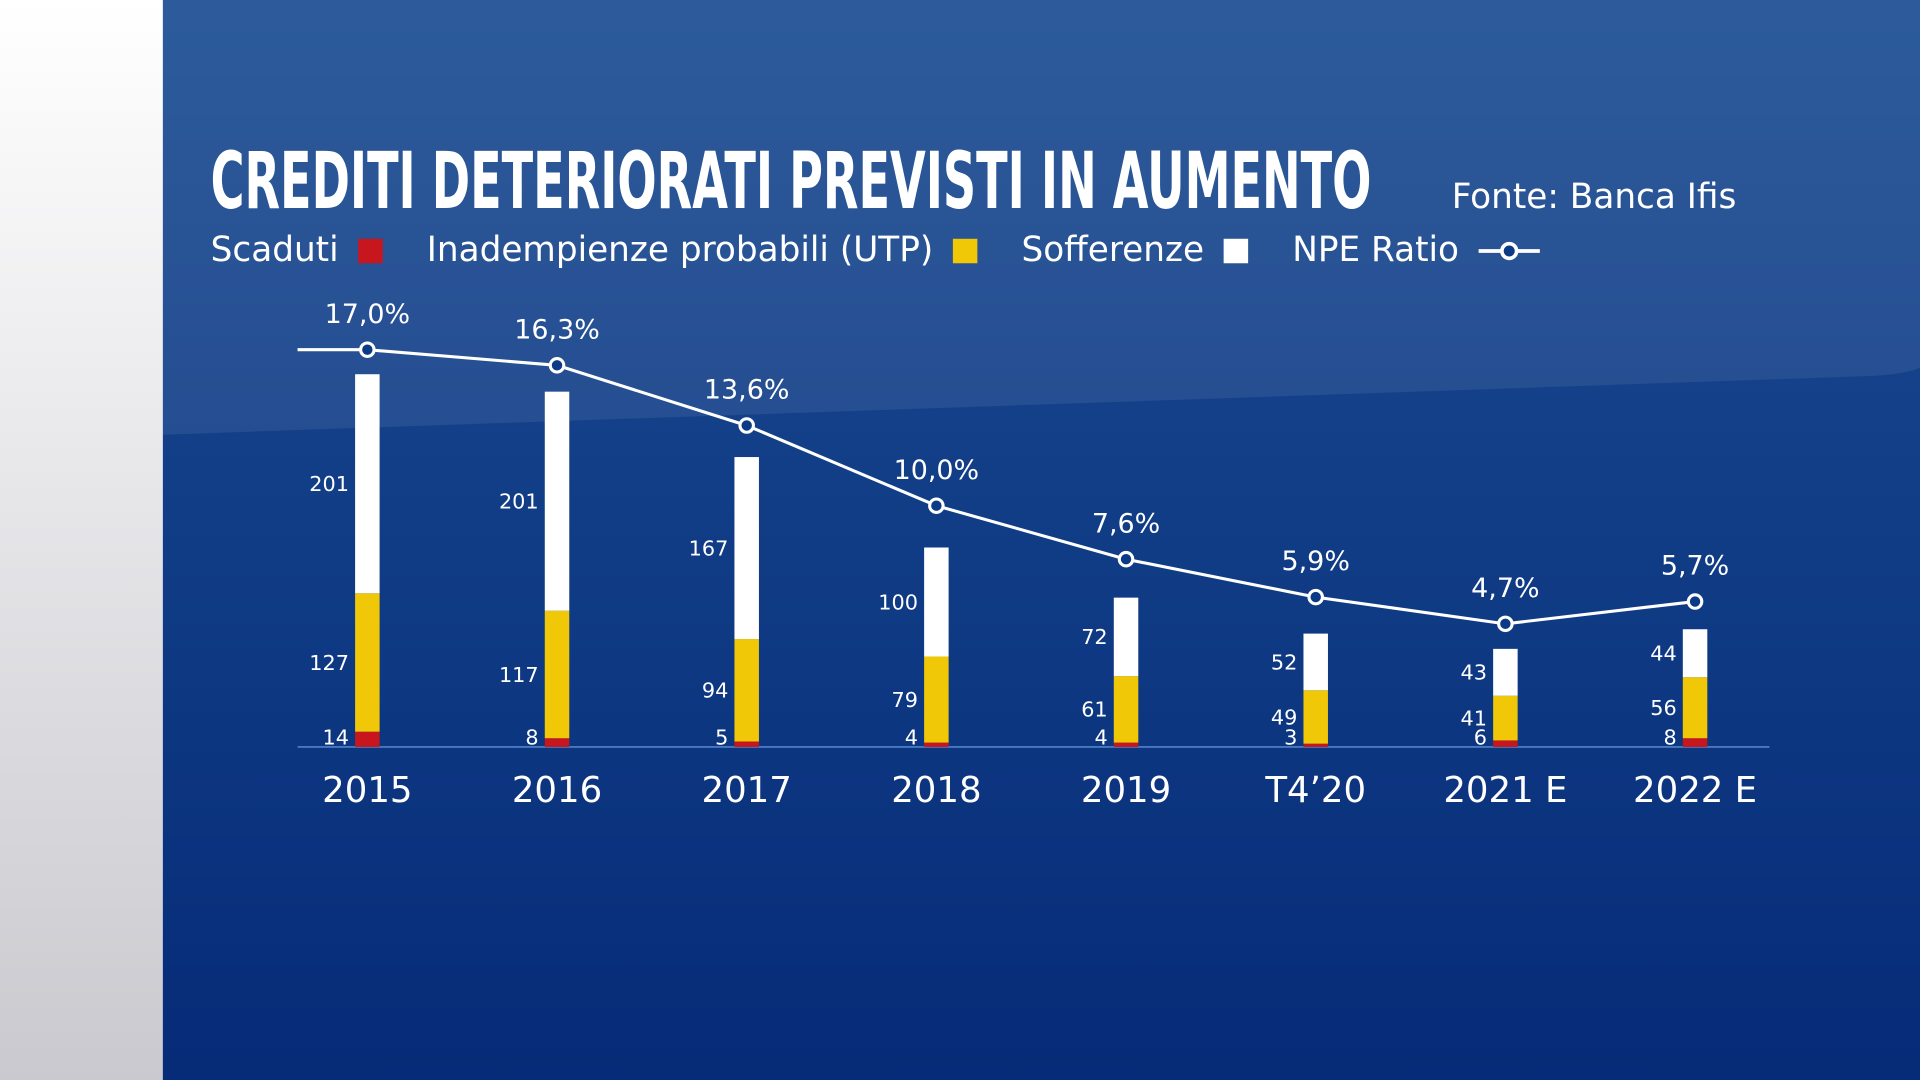  What do you see at coordinates (1509, 251) in the screenshot?
I see `legend-marker` at bounding box center [1509, 251].